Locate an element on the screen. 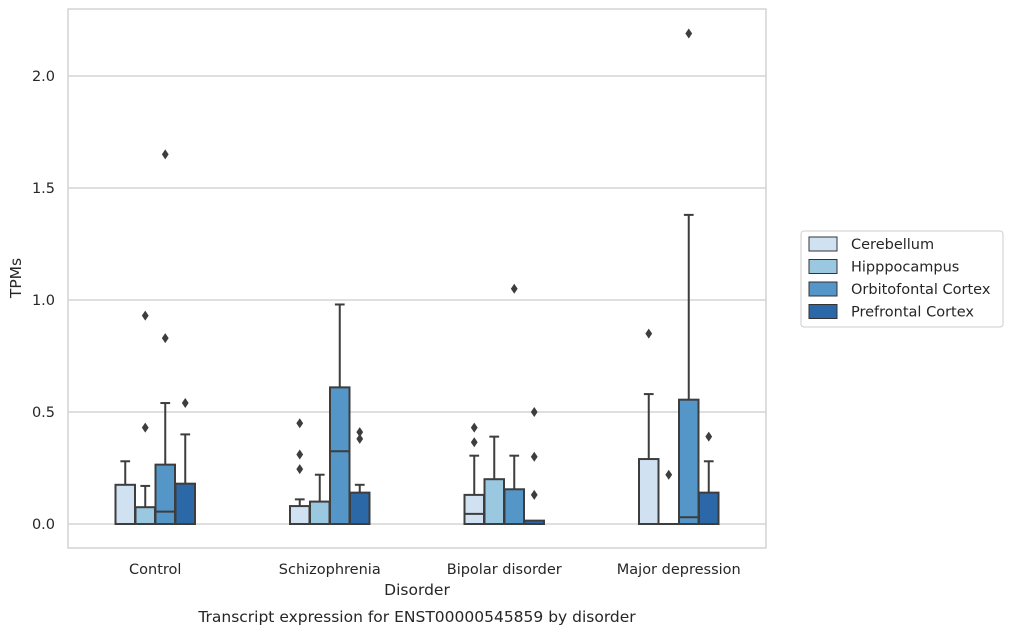 The width and height of the screenshot is (1014, 634). y-tick-label: 1.0 is located at coordinates (43, 301).